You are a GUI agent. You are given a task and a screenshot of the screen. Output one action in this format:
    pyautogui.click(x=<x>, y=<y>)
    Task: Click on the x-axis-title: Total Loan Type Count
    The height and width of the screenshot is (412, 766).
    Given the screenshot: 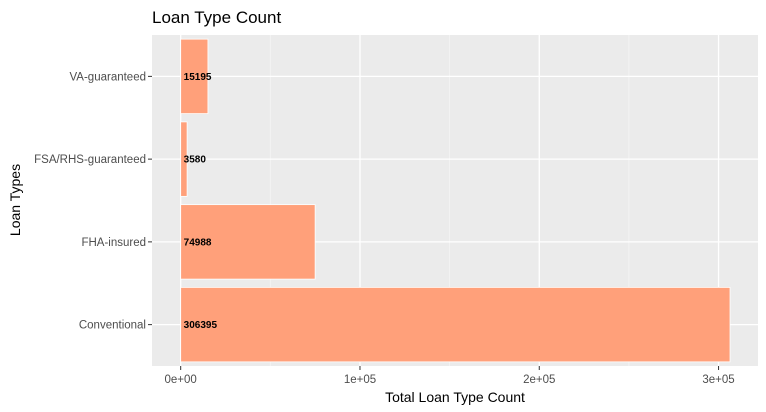 What is the action you would take?
    pyautogui.click(x=455, y=397)
    